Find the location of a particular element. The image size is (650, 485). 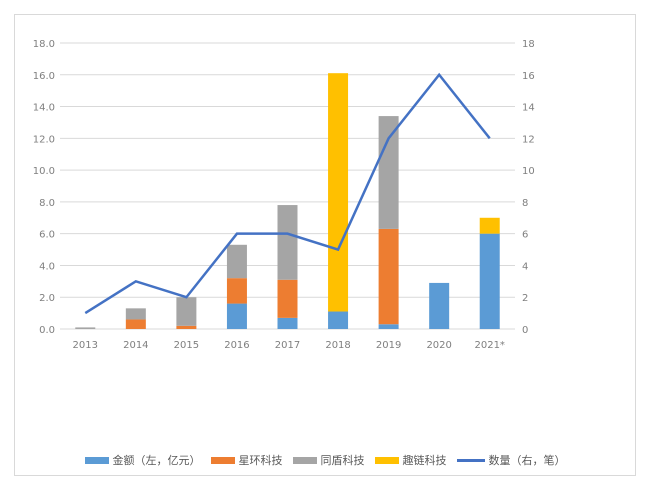

y-left-tick-label: 12.0 is located at coordinates (44, 139).